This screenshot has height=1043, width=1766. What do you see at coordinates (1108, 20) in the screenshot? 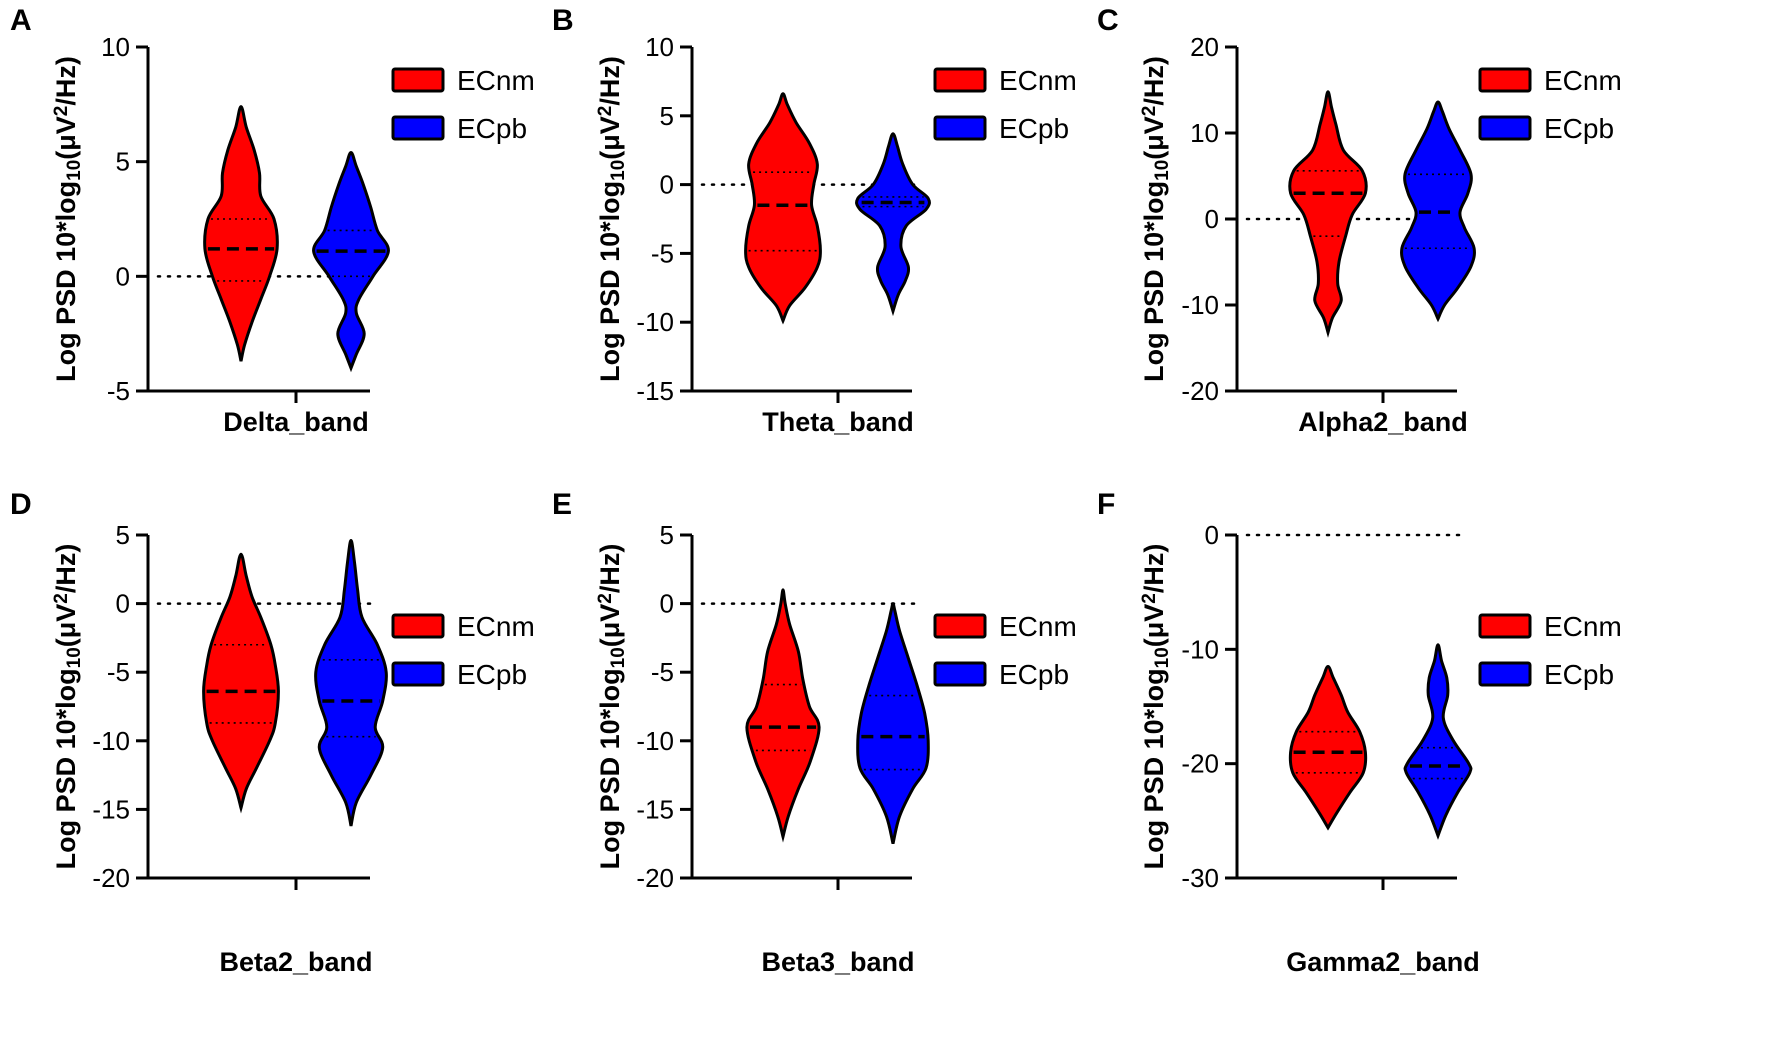
I see `panel-letter: C` at bounding box center [1108, 20].